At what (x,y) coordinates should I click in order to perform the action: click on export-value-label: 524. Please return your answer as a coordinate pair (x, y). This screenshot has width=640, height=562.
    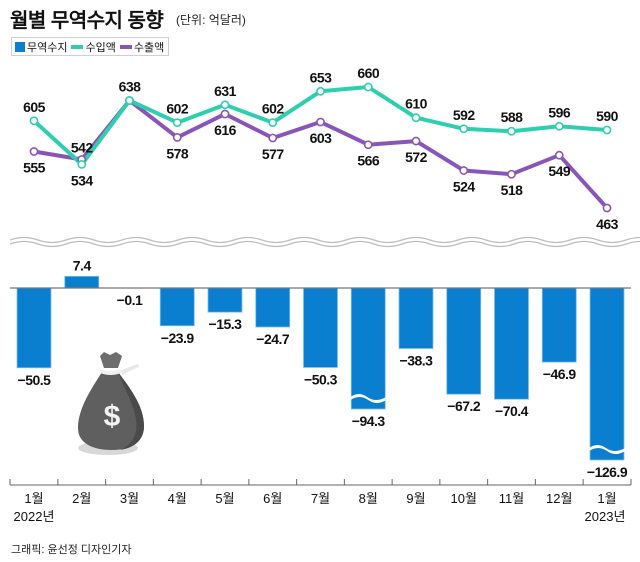
    Looking at the image, I should click on (464, 187).